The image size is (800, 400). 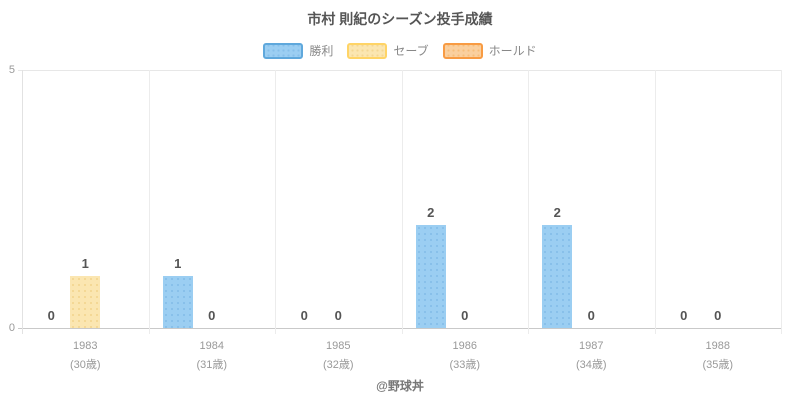 What do you see at coordinates (11, 328) in the screenshot?
I see `y-axis-tick-label: 0` at bounding box center [11, 328].